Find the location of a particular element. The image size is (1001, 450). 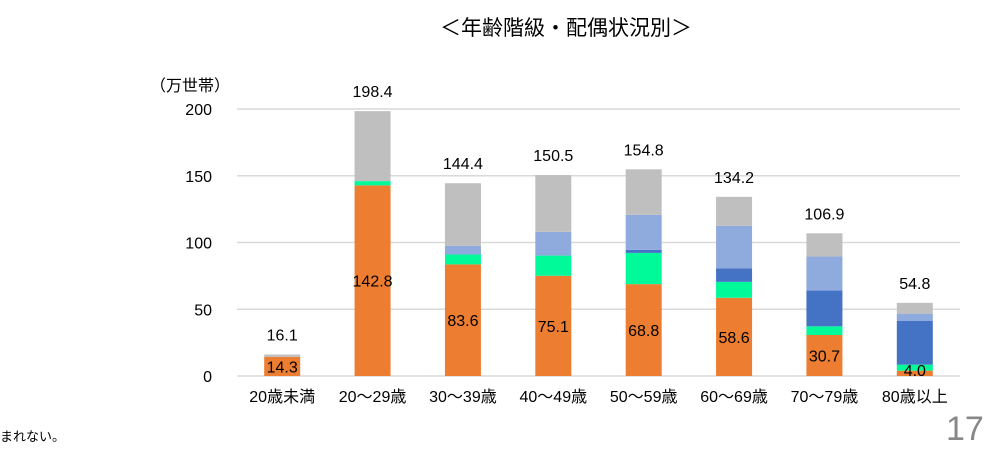

segment-data-label: 83.6 is located at coordinates (462, 321).